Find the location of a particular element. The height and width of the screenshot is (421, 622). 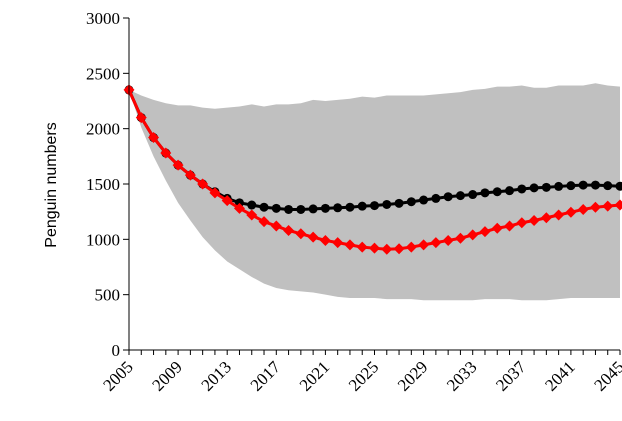

y-axis-title: Penguin numbers is located at coordinates (51, 184).